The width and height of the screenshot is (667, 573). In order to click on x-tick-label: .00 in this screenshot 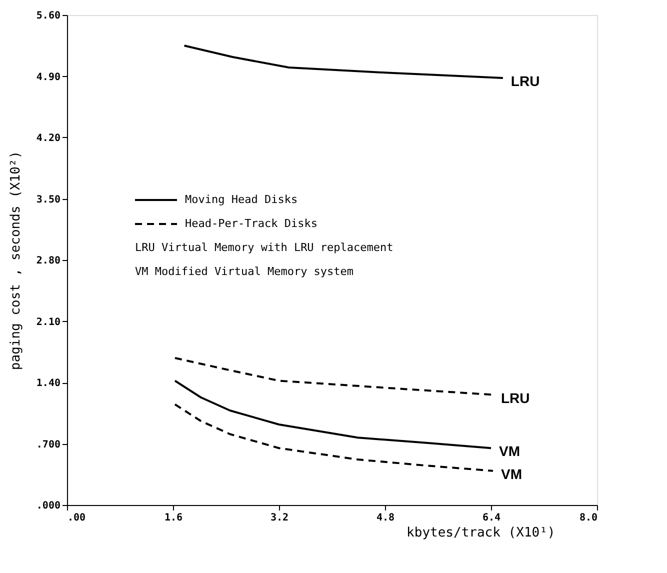, I will do `click(77, 518)`.